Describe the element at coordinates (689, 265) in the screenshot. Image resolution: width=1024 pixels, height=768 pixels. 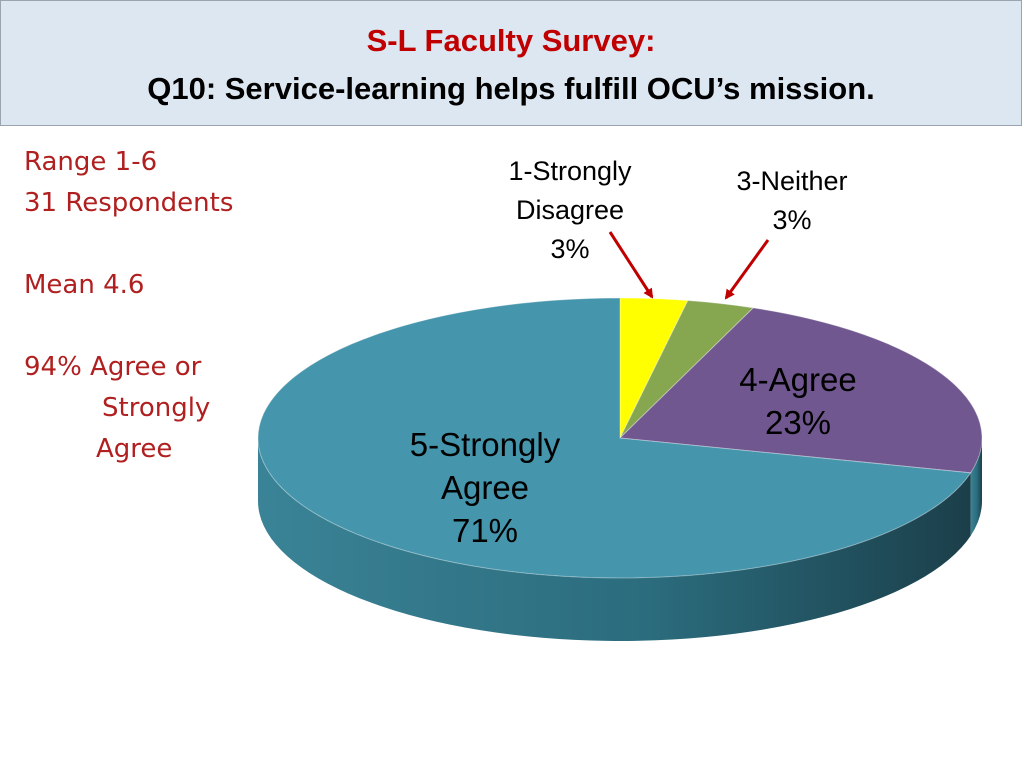
I see `pie-callouts` at that location.